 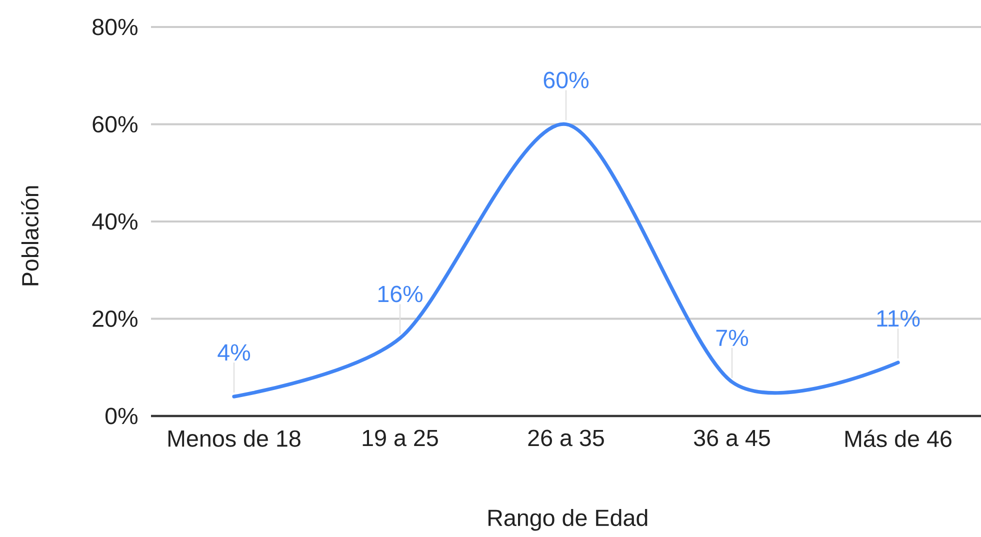 What do you see at coordinates (732, 438) in the screenshot?
I see `x-tick-label: 36 a 45` at bounding box center [732, 438].